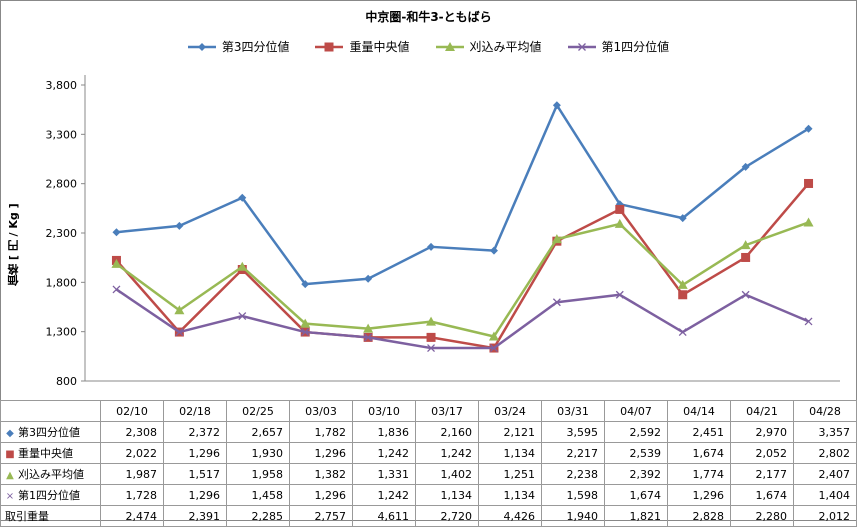 The width and height of the screenshot is (857, 527). Describe the element at coordinates (510, 516) in the screenshot. I see `table-cell: 4,426` at that location.